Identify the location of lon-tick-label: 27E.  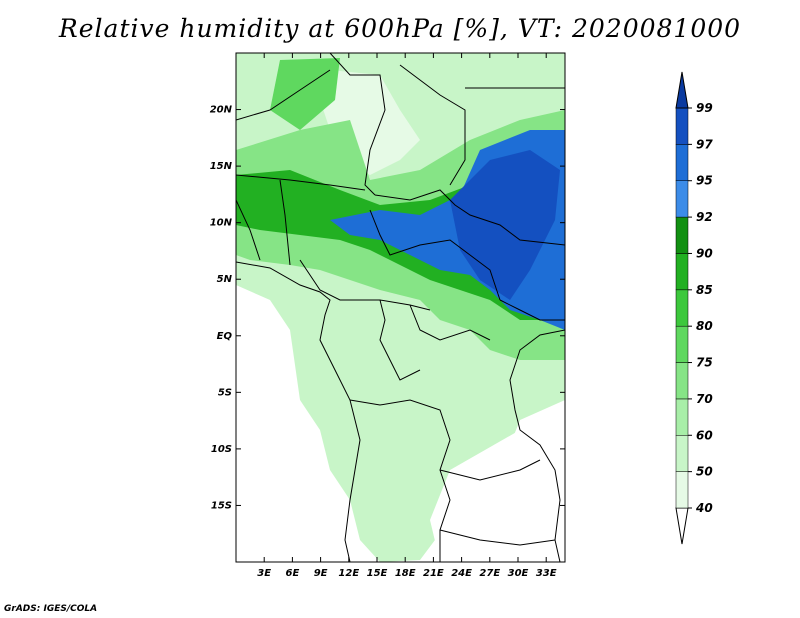
(489, 573).